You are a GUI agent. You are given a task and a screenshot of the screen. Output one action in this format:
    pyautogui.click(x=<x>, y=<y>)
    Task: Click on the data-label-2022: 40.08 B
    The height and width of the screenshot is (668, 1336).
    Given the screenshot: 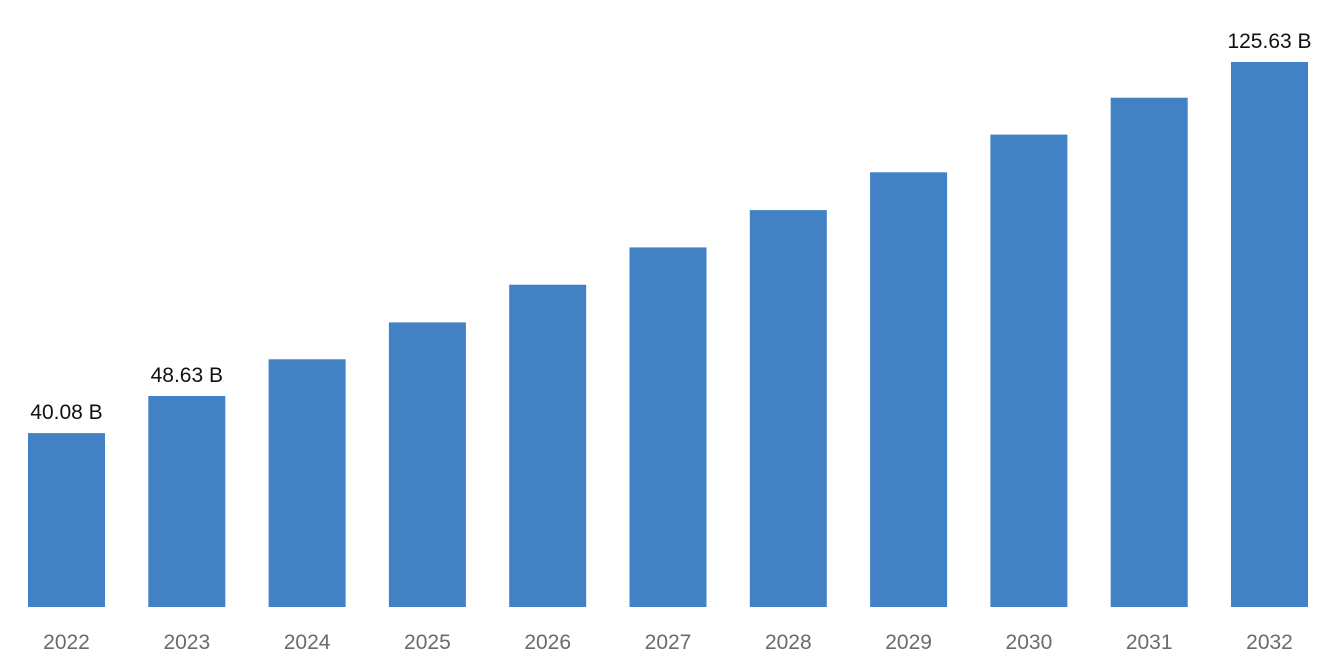 What is the action you would take?
    pyautogui.click(x=66, y=412)
    